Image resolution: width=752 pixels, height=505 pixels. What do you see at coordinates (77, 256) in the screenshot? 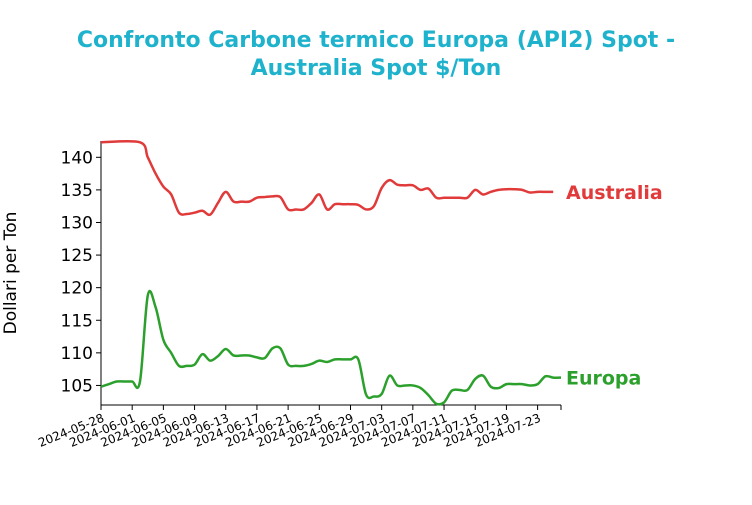
I see `y-tick-label: 125` at bounding box center [77, 256].